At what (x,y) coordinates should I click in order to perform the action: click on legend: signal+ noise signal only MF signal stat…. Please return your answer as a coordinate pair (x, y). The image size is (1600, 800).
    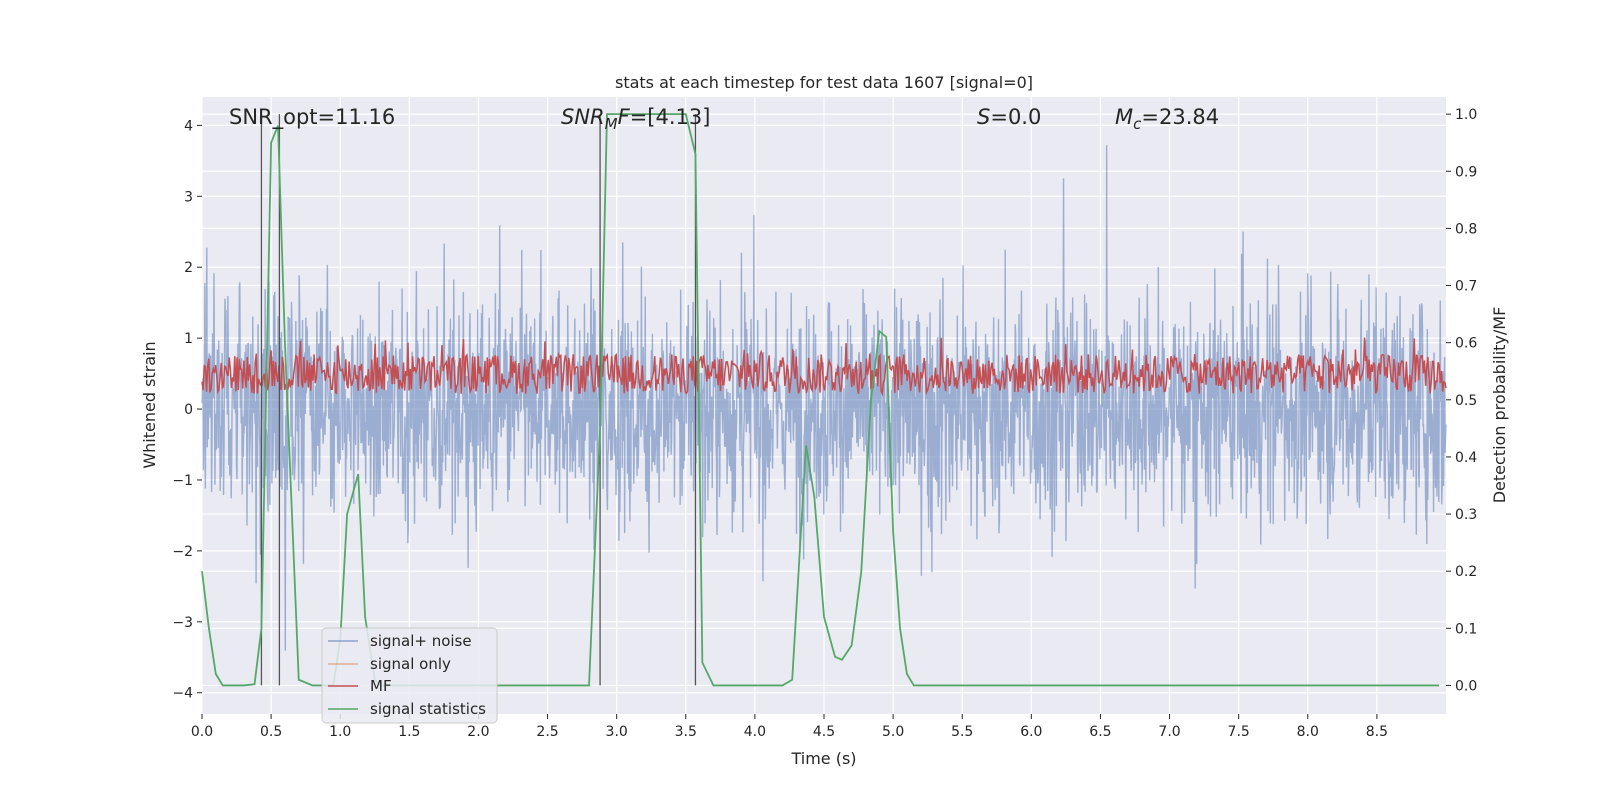
    Looking at the image, I should click on (409, 675).